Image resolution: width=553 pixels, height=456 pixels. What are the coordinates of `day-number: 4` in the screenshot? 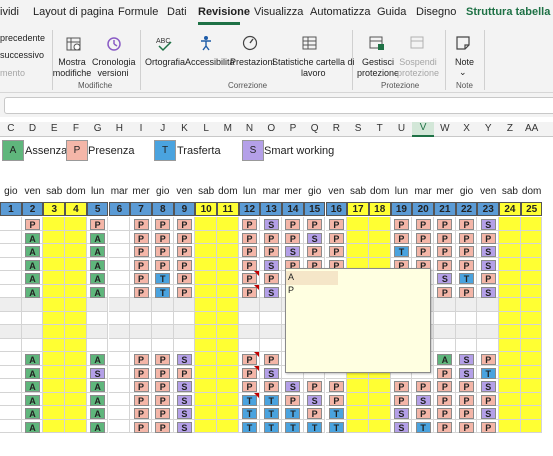 It's located at (76, 209).